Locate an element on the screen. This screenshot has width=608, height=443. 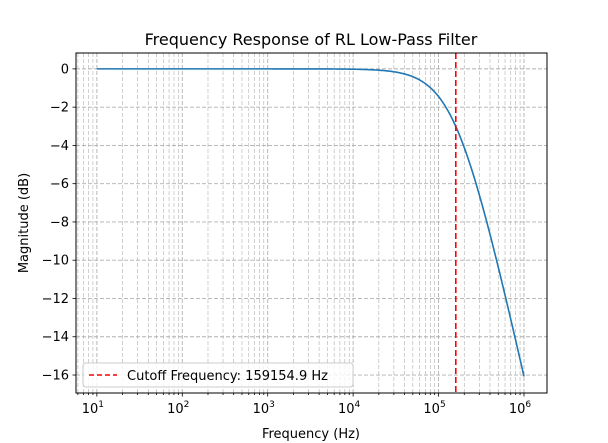
x-tick-label: 10⁵ is located at coordinates (434, 408).